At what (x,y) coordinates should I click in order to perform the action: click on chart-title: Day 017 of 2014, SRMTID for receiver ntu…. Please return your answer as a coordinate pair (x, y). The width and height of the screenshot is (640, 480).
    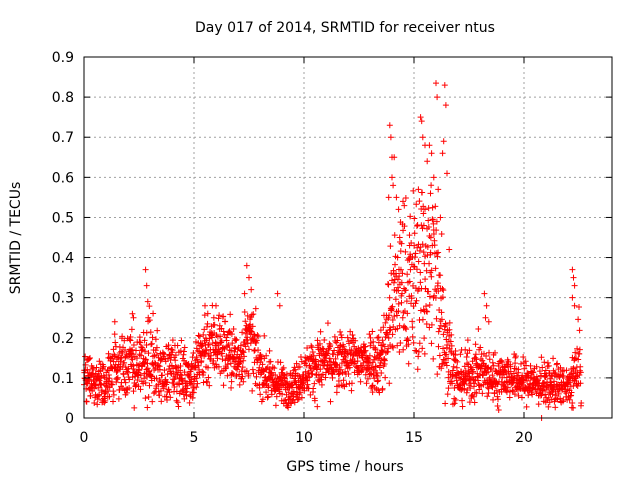
    Looking at the image, I should click on (345, 28).